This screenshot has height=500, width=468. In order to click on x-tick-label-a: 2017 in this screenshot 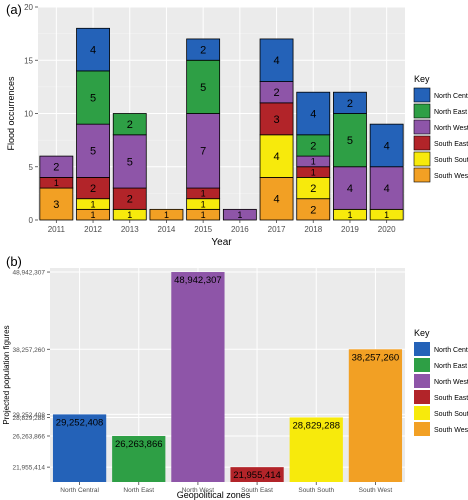, I will do `click(277, 229)`.